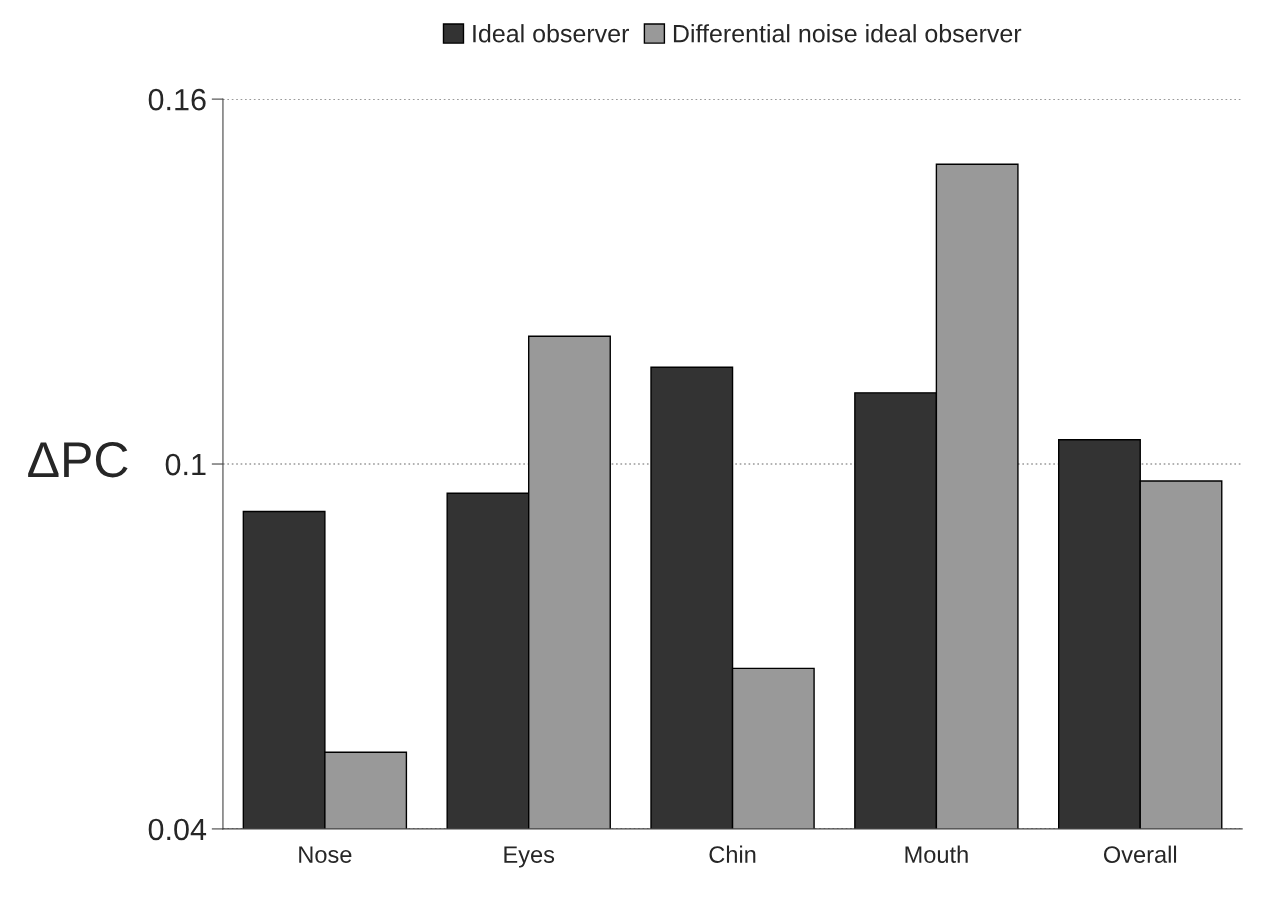 The width and height of the screenshot is (1274, 901). I want to click on legend-label: Ideal observer, so click(551, 33).